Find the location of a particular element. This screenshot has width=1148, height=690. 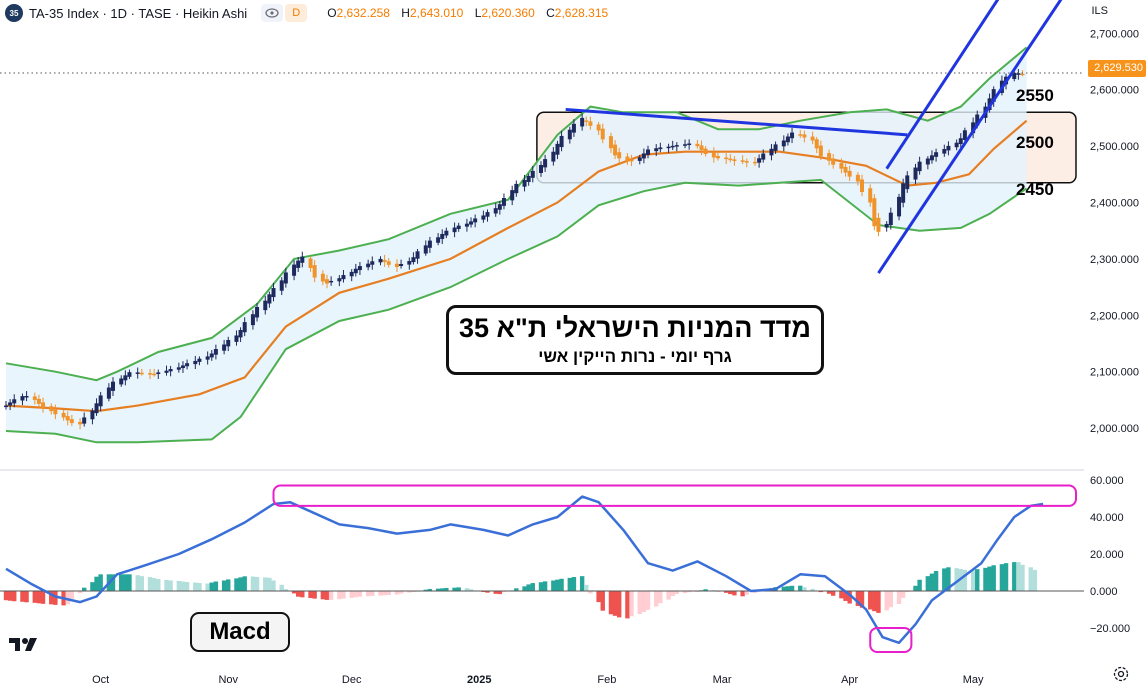

level-label-2500: 2500 is located at coordinates (1035, 142).